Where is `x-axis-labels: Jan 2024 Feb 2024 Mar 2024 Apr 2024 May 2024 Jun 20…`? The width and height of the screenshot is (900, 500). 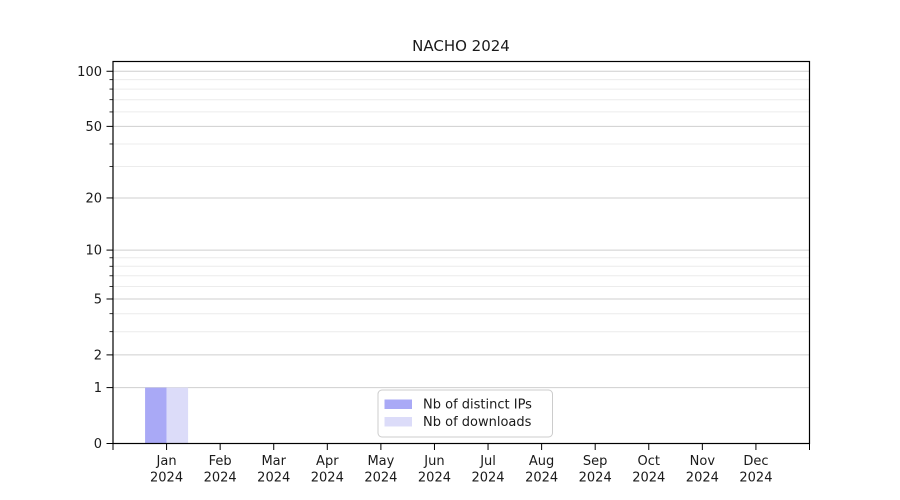
x-axis-labels: Jan 2024 Feb 2024 Mar 2024 Apr 2024 May 2024 Jun 20… is located at coordinates (461, 470).